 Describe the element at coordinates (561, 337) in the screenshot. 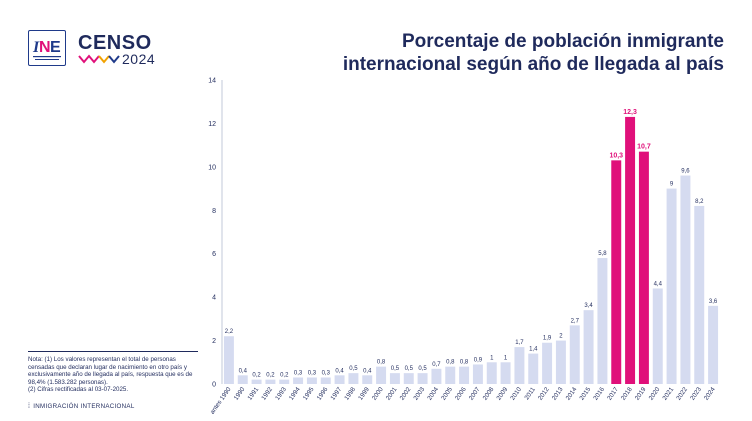

I see `bar-value-label: 2` at that location.